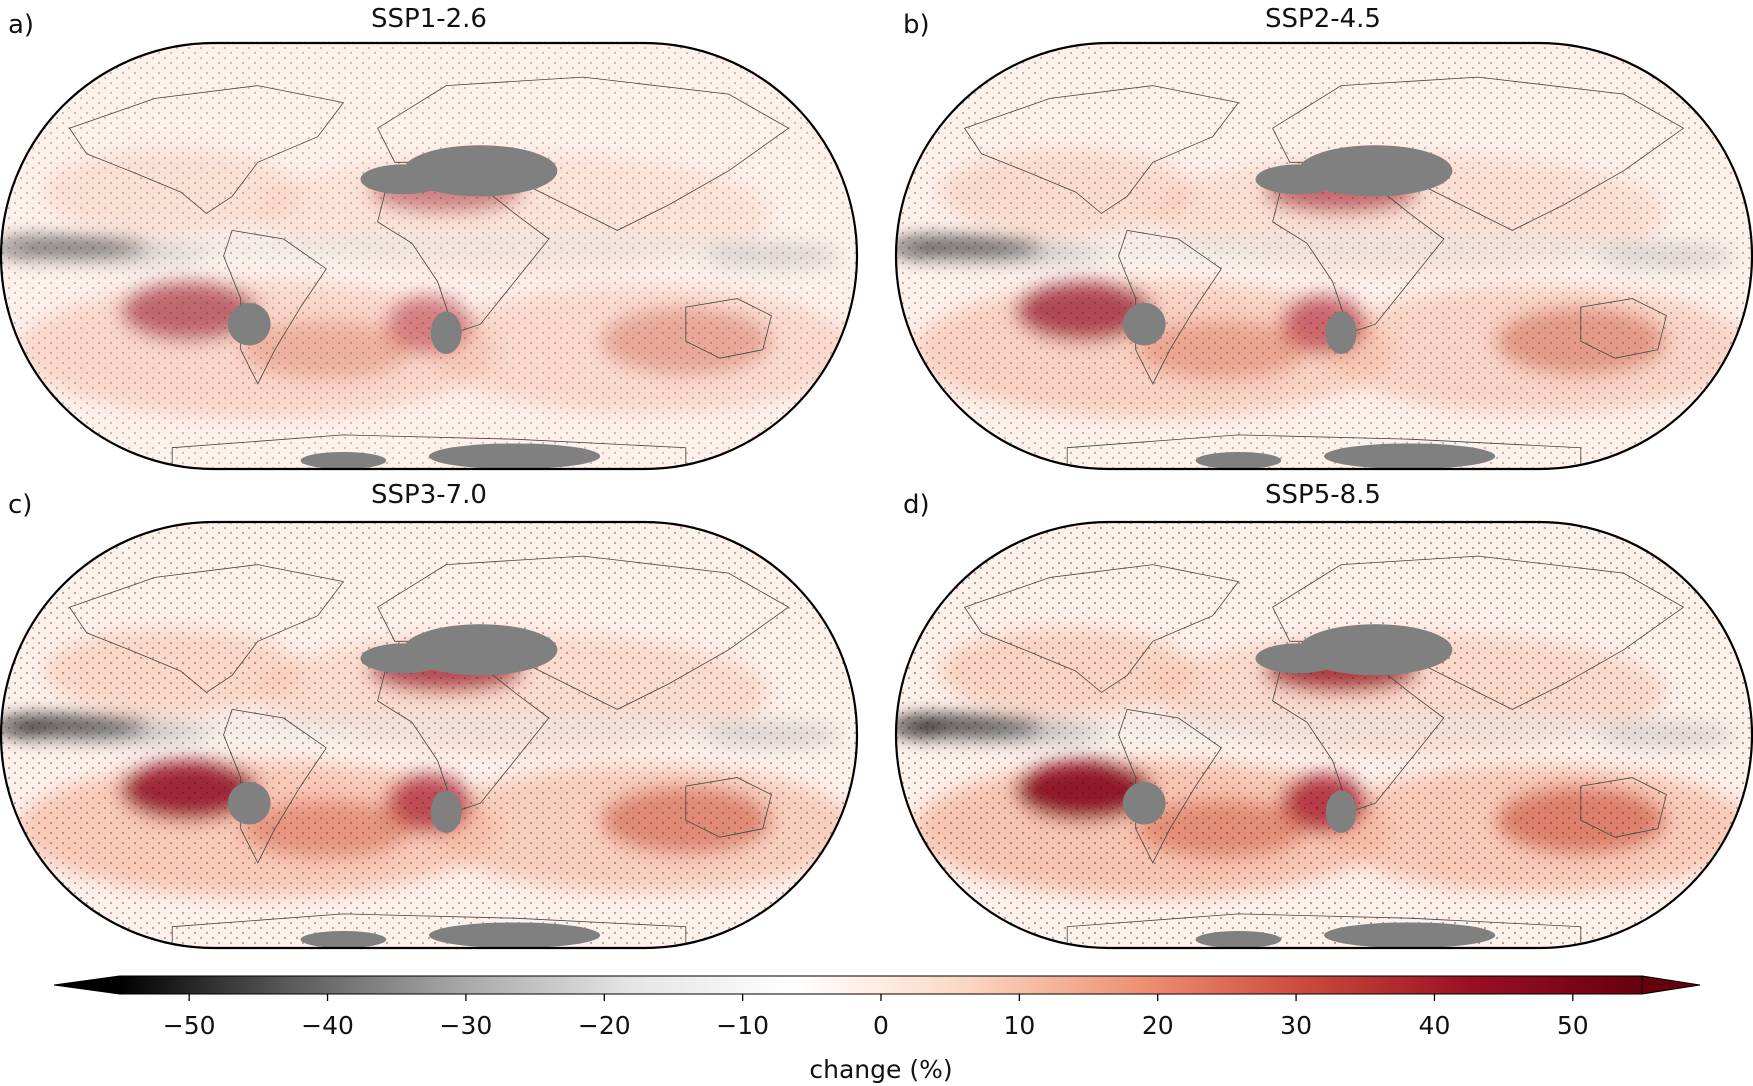  What do you see at coordinates (1671, 985) in the screenshot?
I see `colorbar-extend-max` at bounding box center [1671, 985].